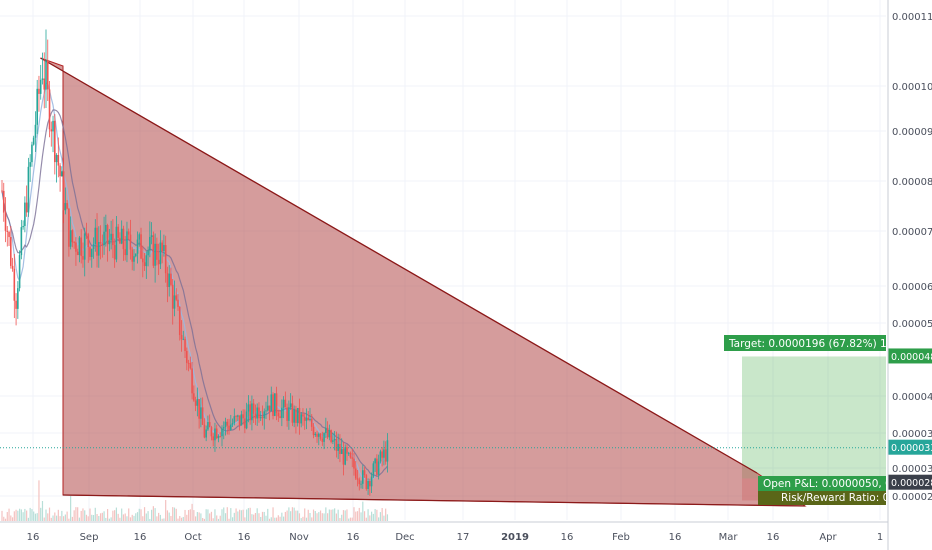  Describe the element at coordinates (843, 498) in the screenshot. I see `rr-label-text: Risk/Reward Ratio: 0.56` at that location.